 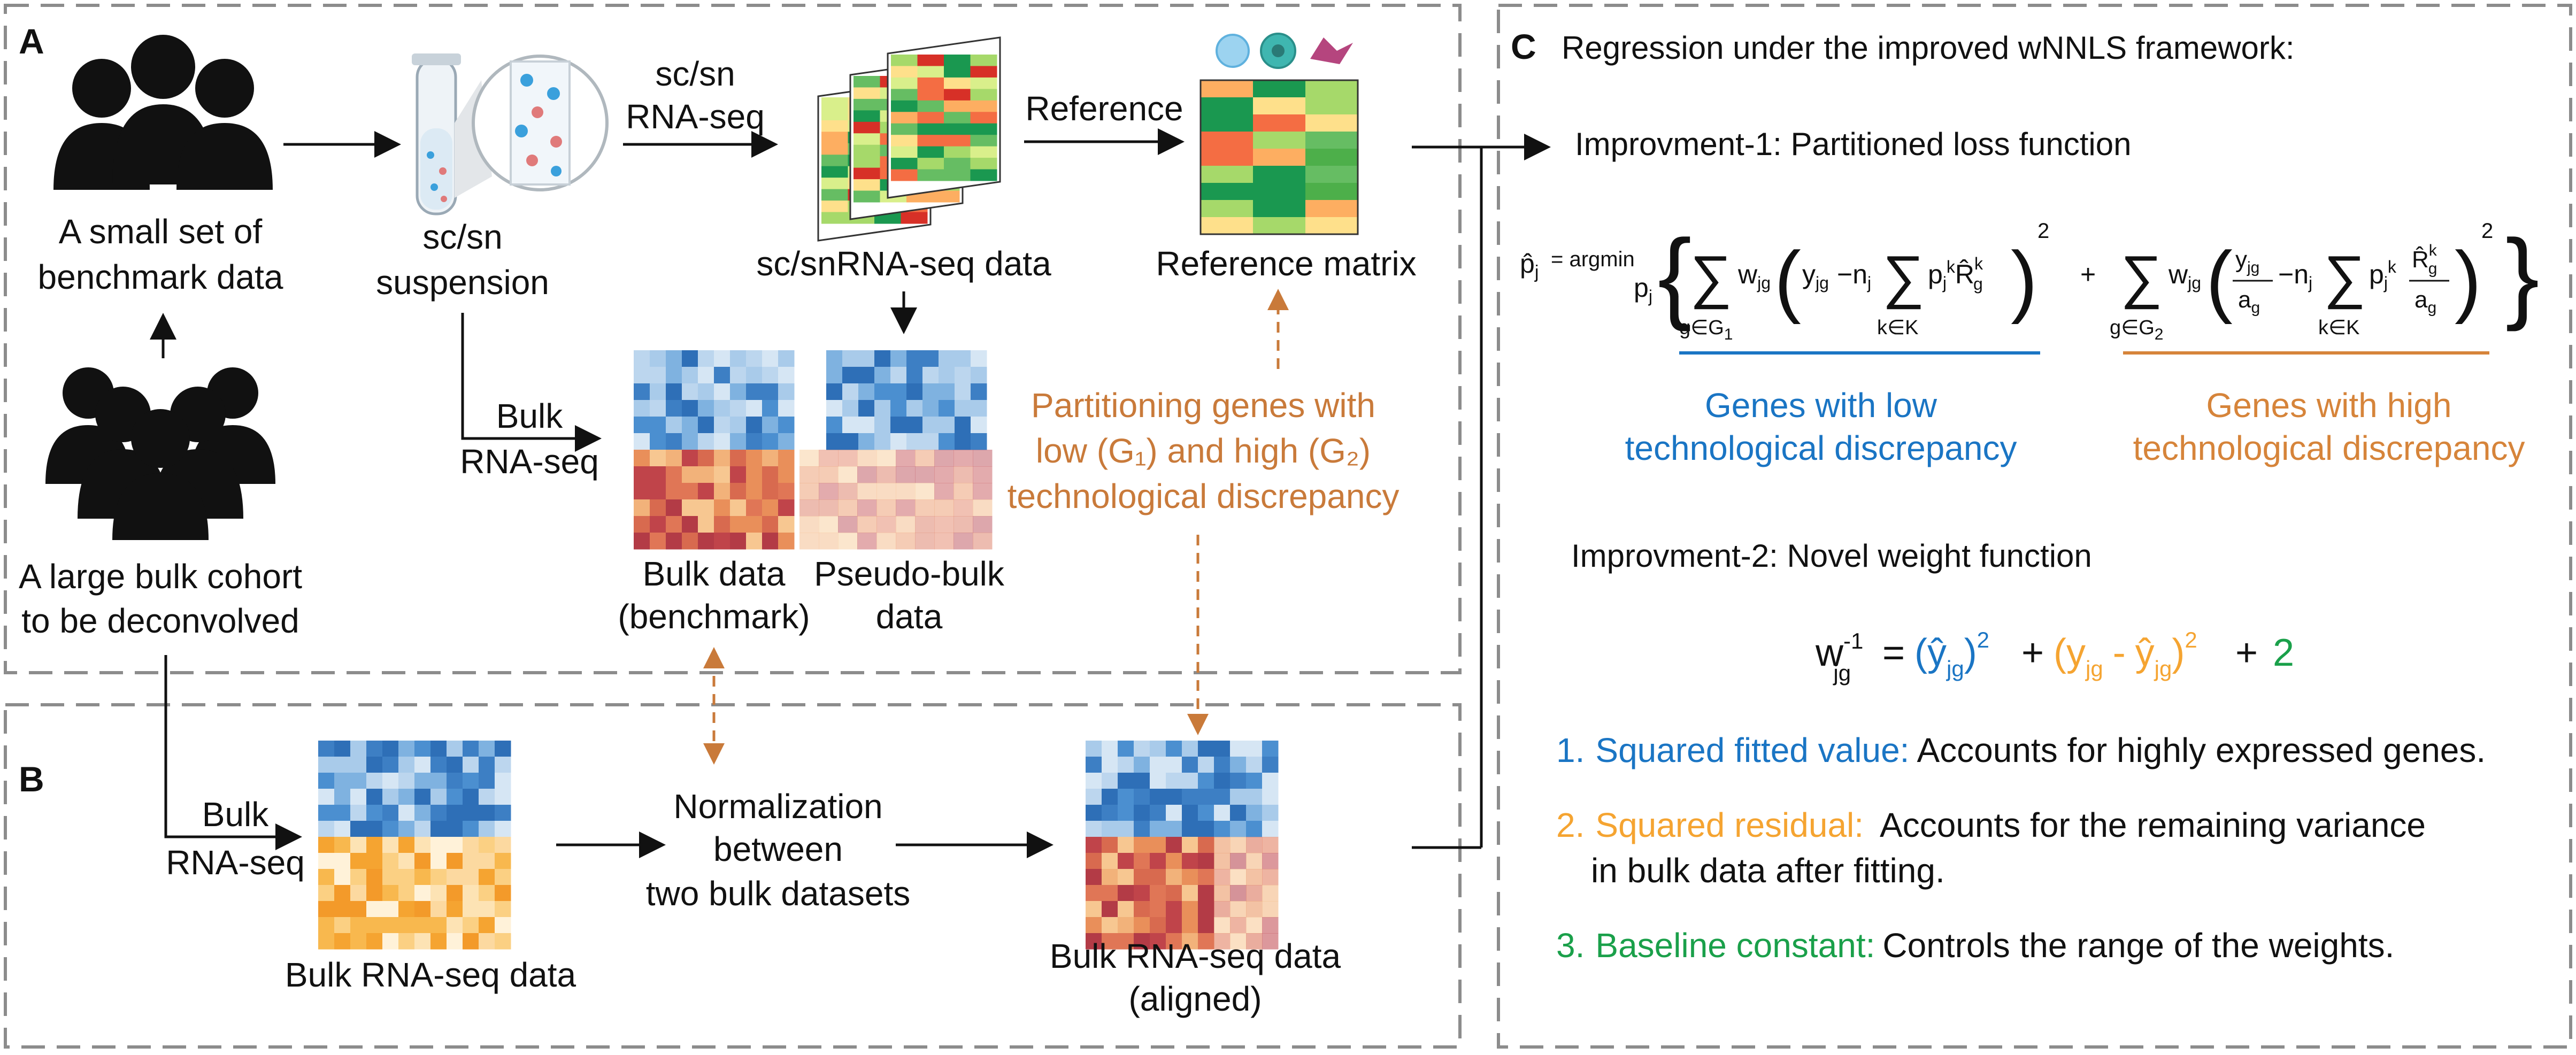 What do you see at coordinates (2424, 260) in the screenshot?
I see `r-over-a: R̂k g` at bounding box center [2424, 260].